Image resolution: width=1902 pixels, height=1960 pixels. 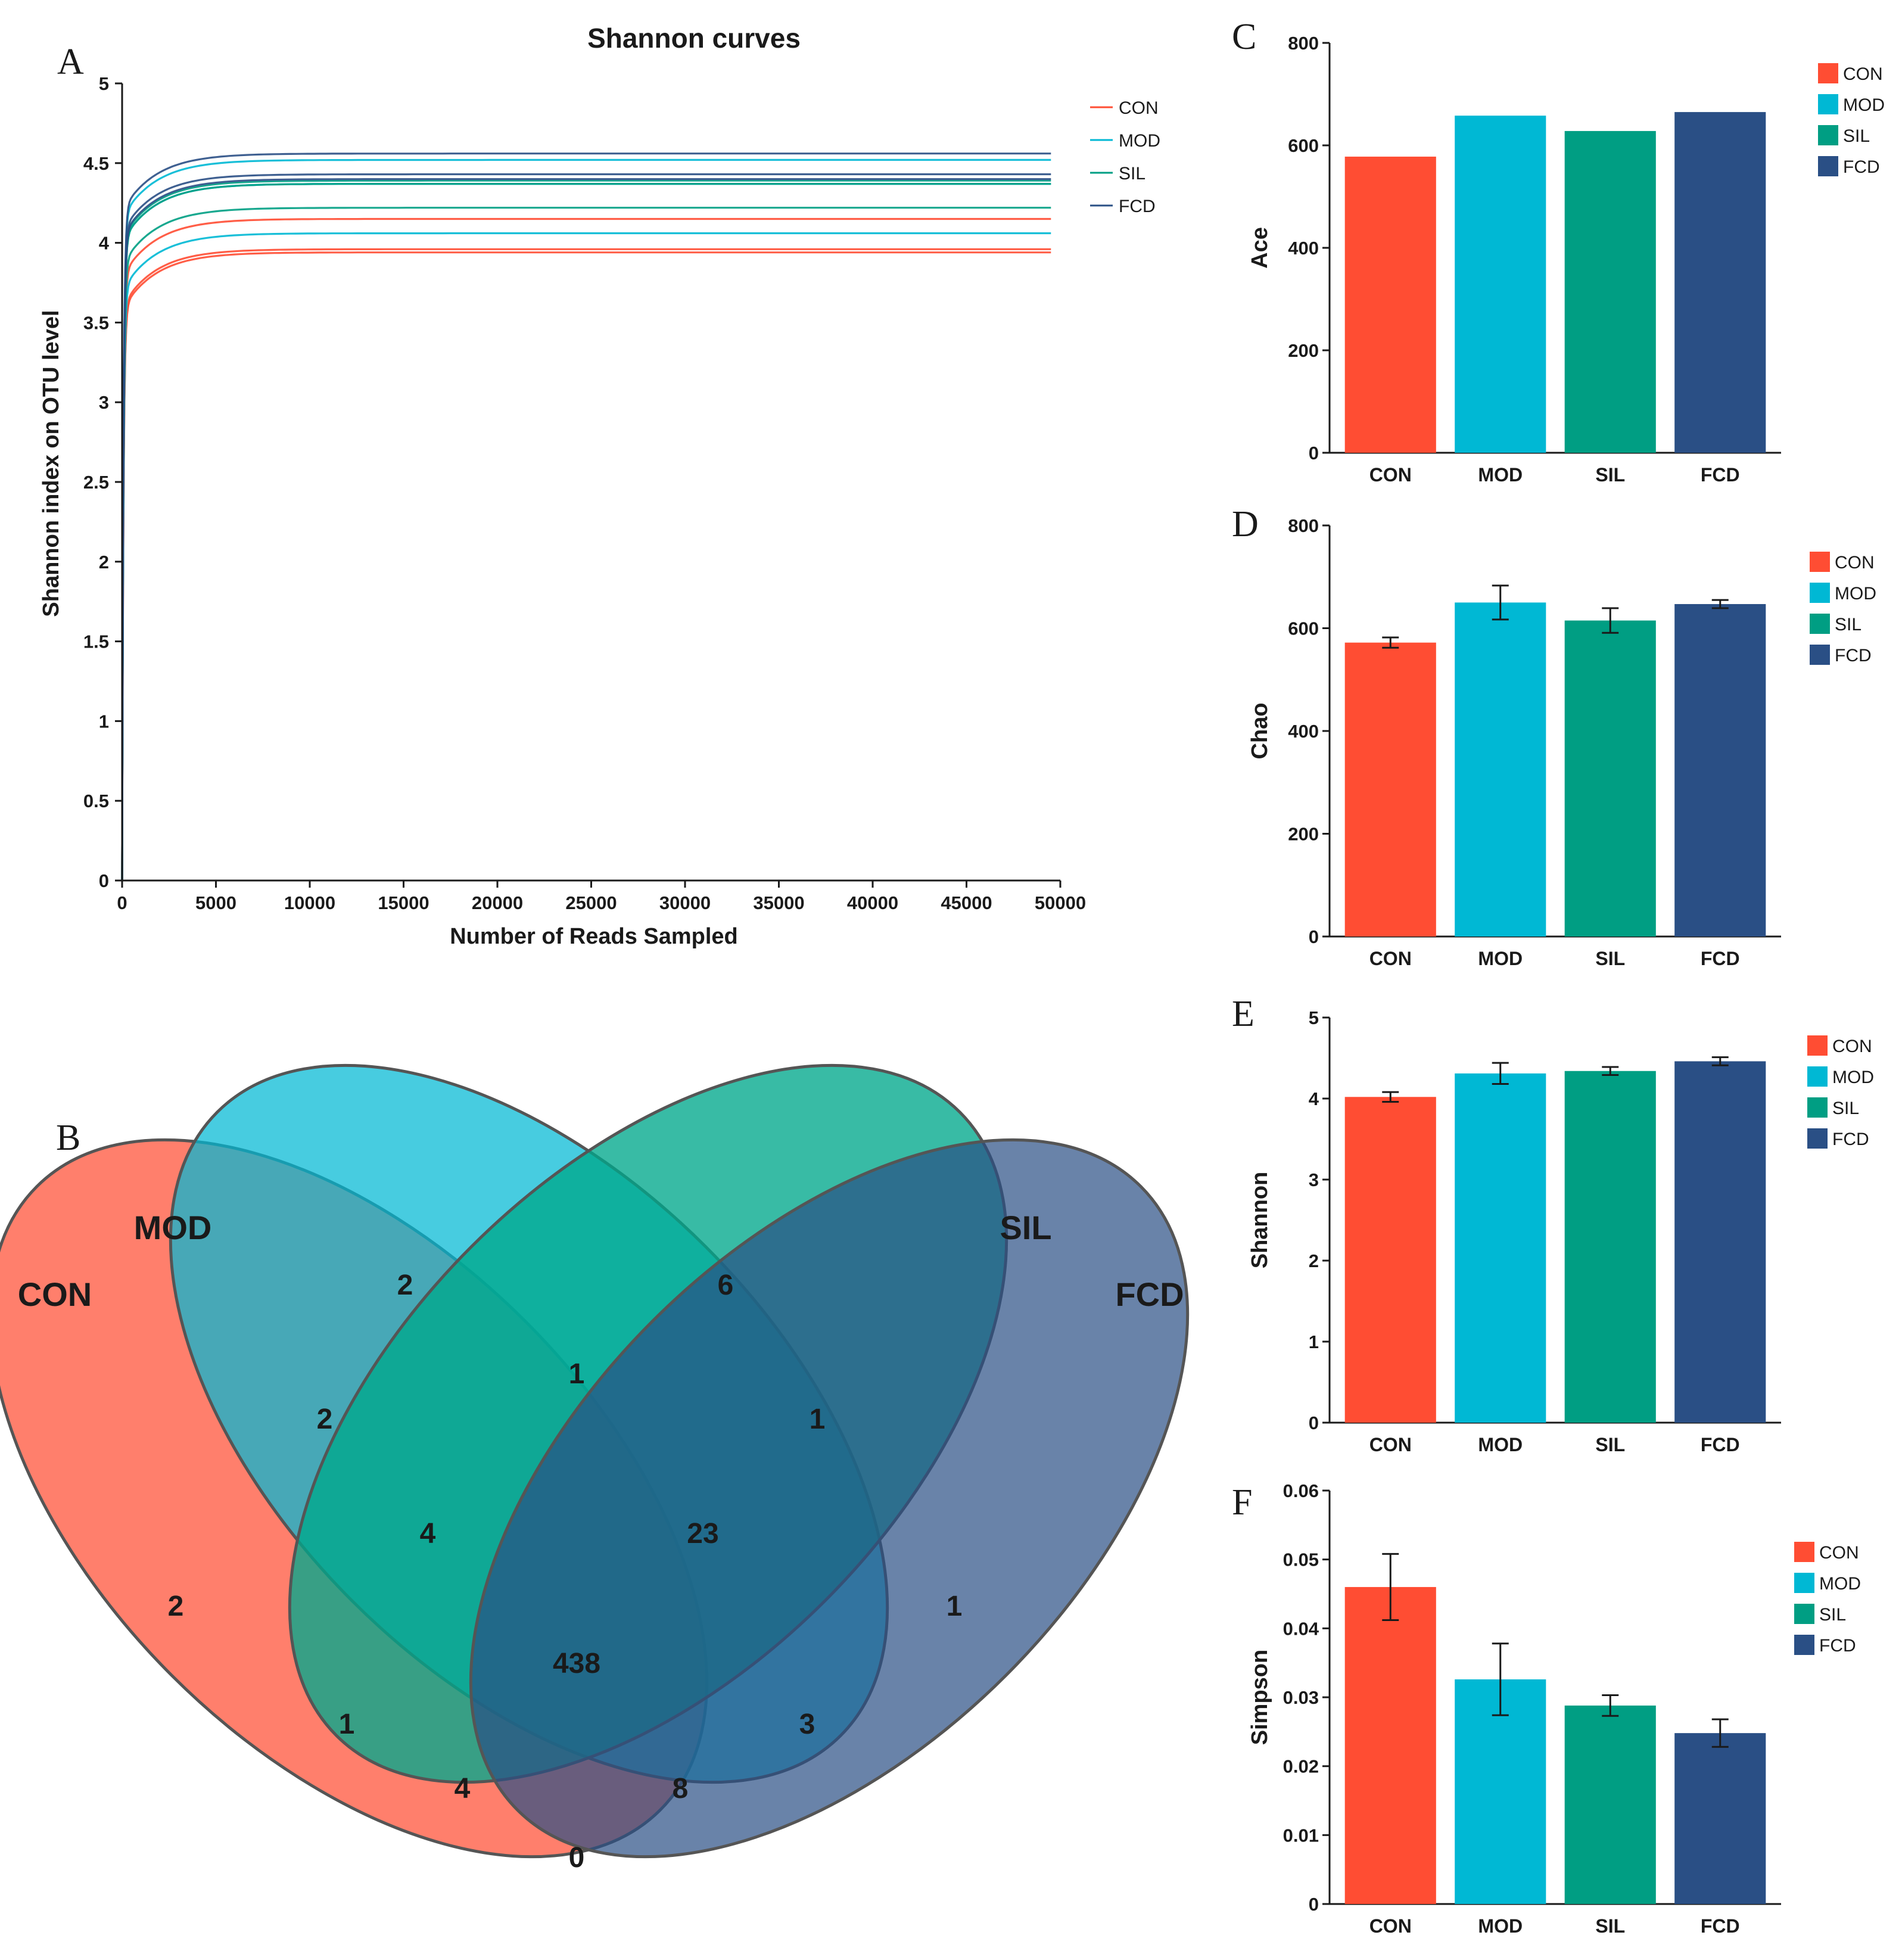 What do you see at coordinates (577, 1858) in the screenshot?
I see `venn-count-con-fcd: 0` at bounding box center [577, 1858].